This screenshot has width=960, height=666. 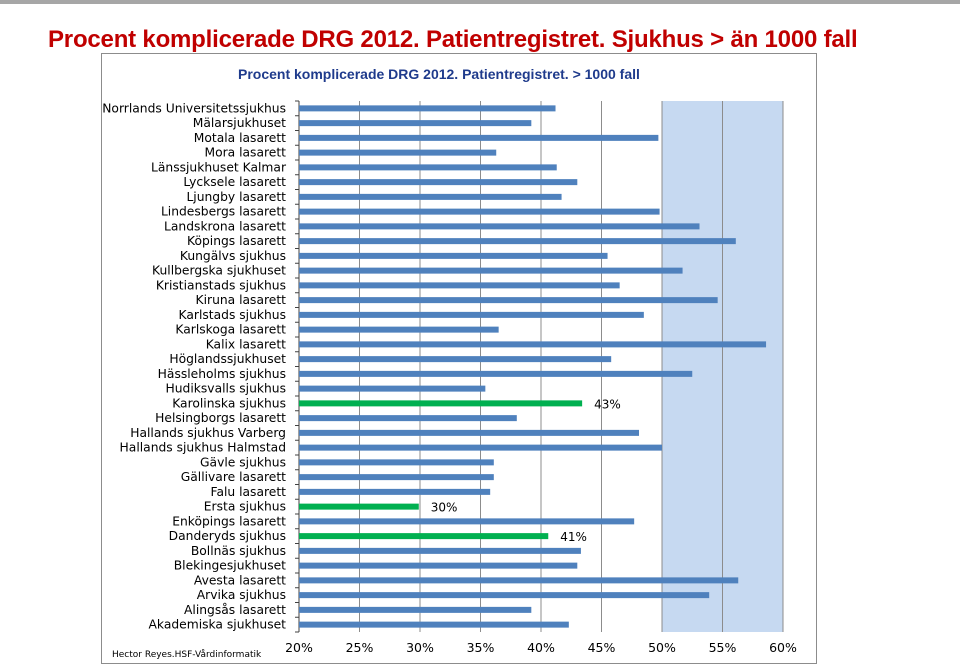 I want to click on category-label: Karlskoga lasarett, so click(x=230, y=330).